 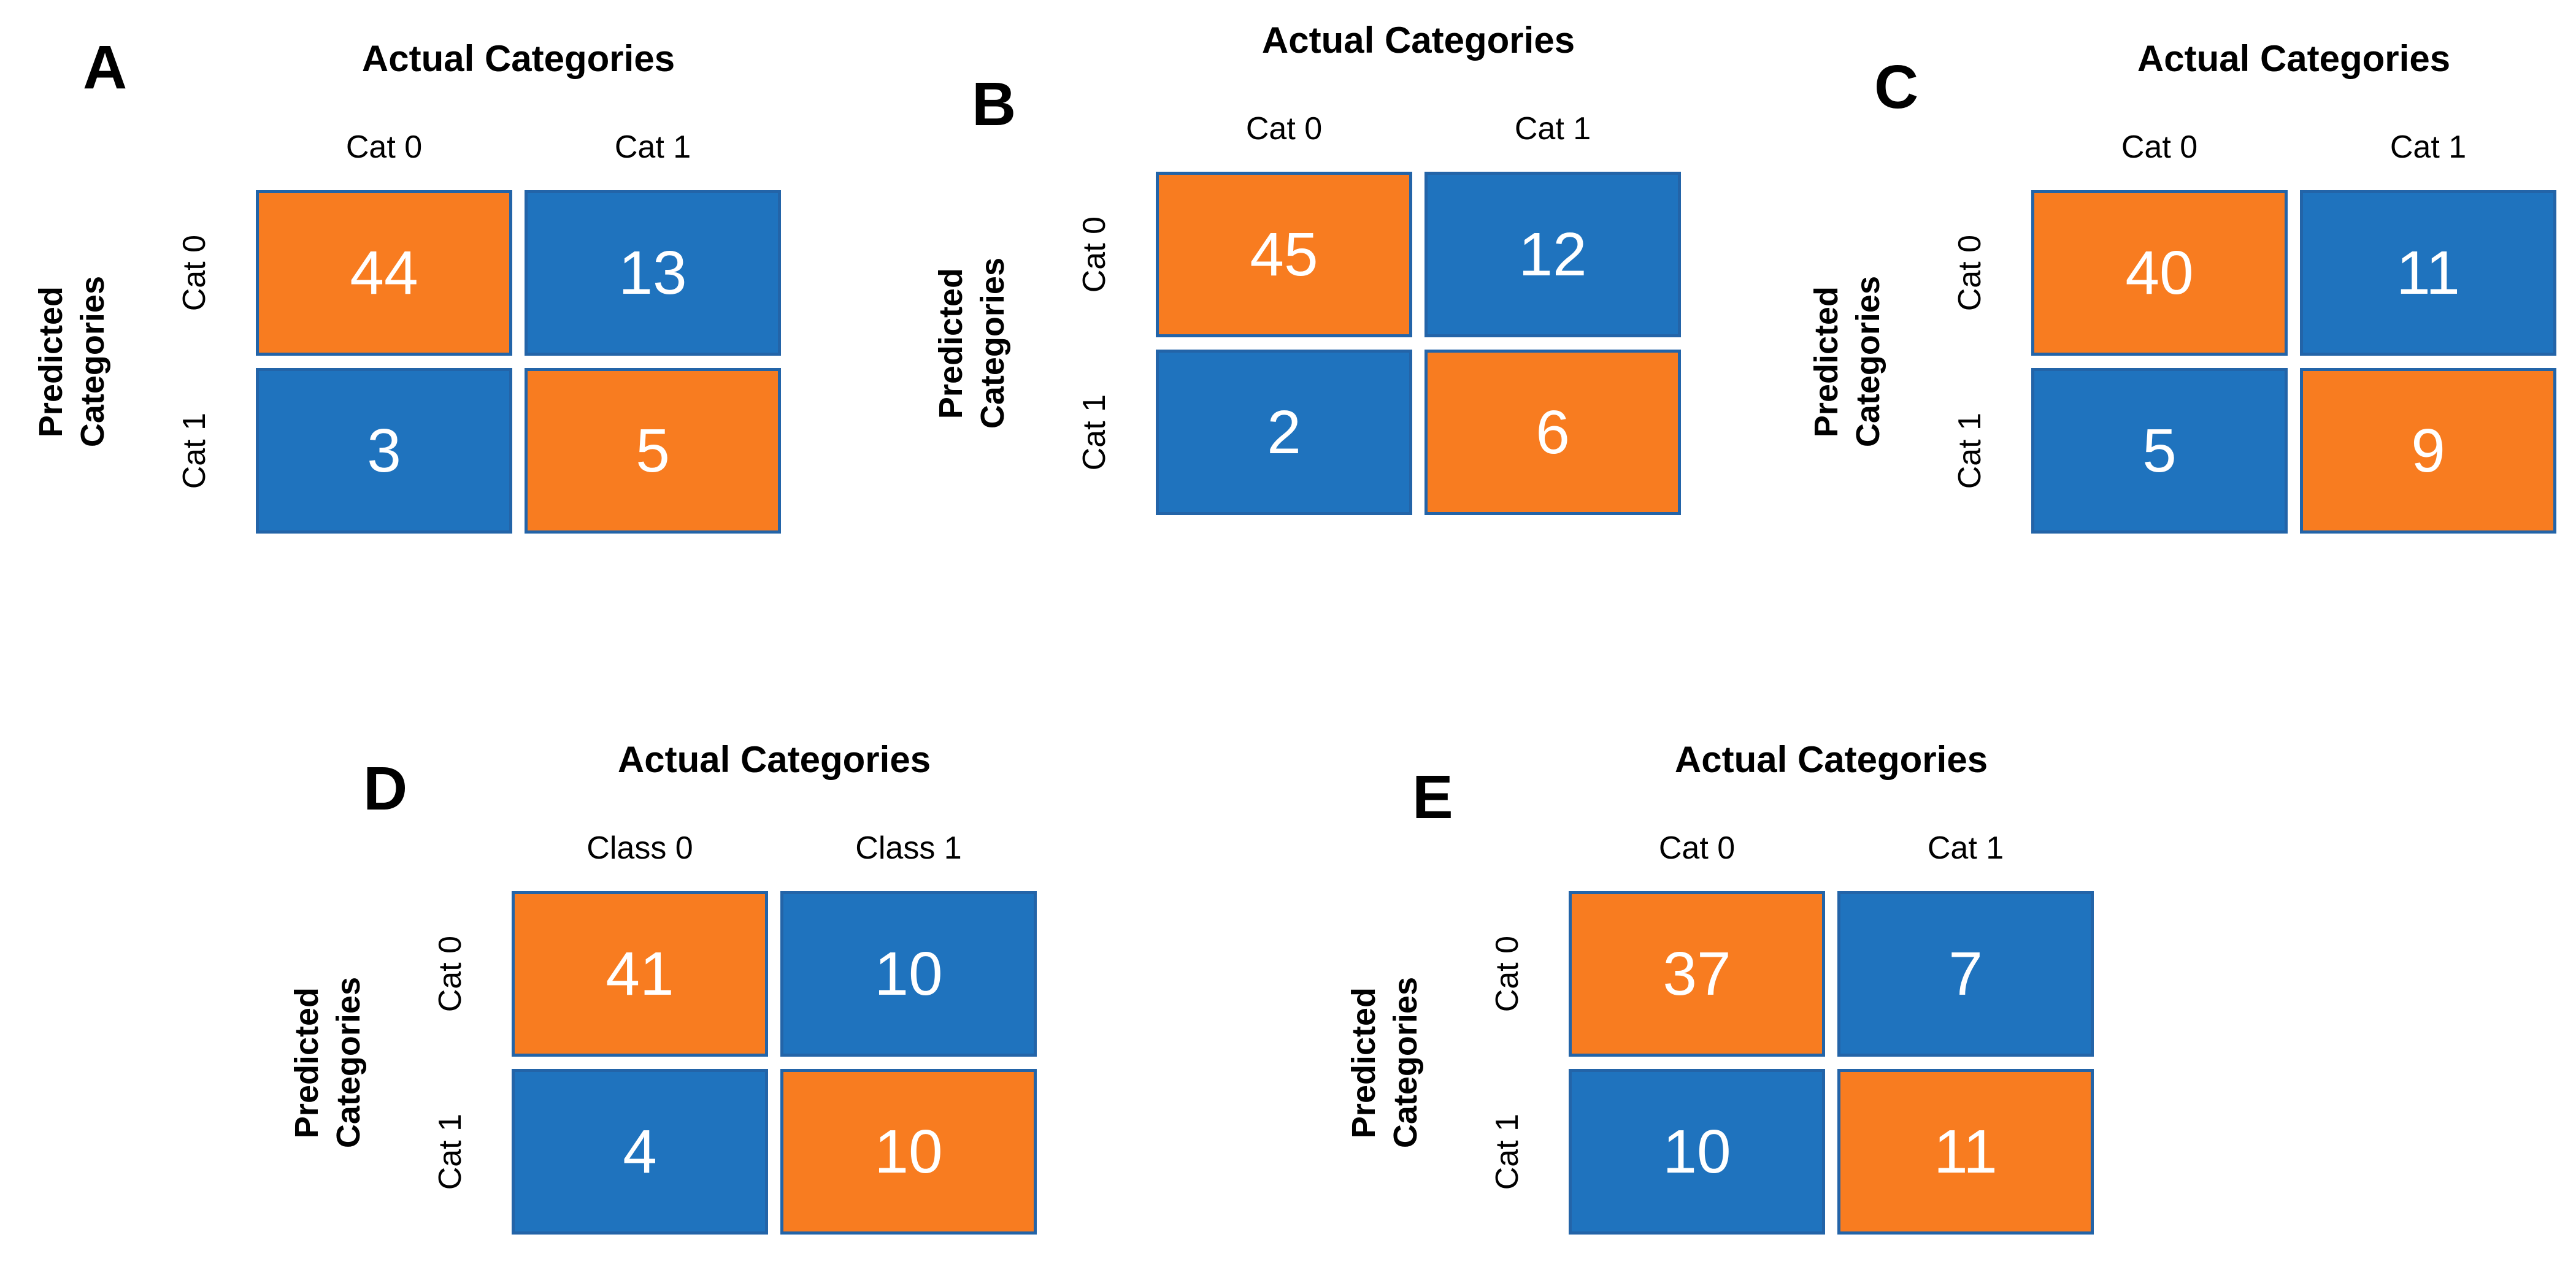 I want to click on cell-value: 40, so click(x=2159, y=273).